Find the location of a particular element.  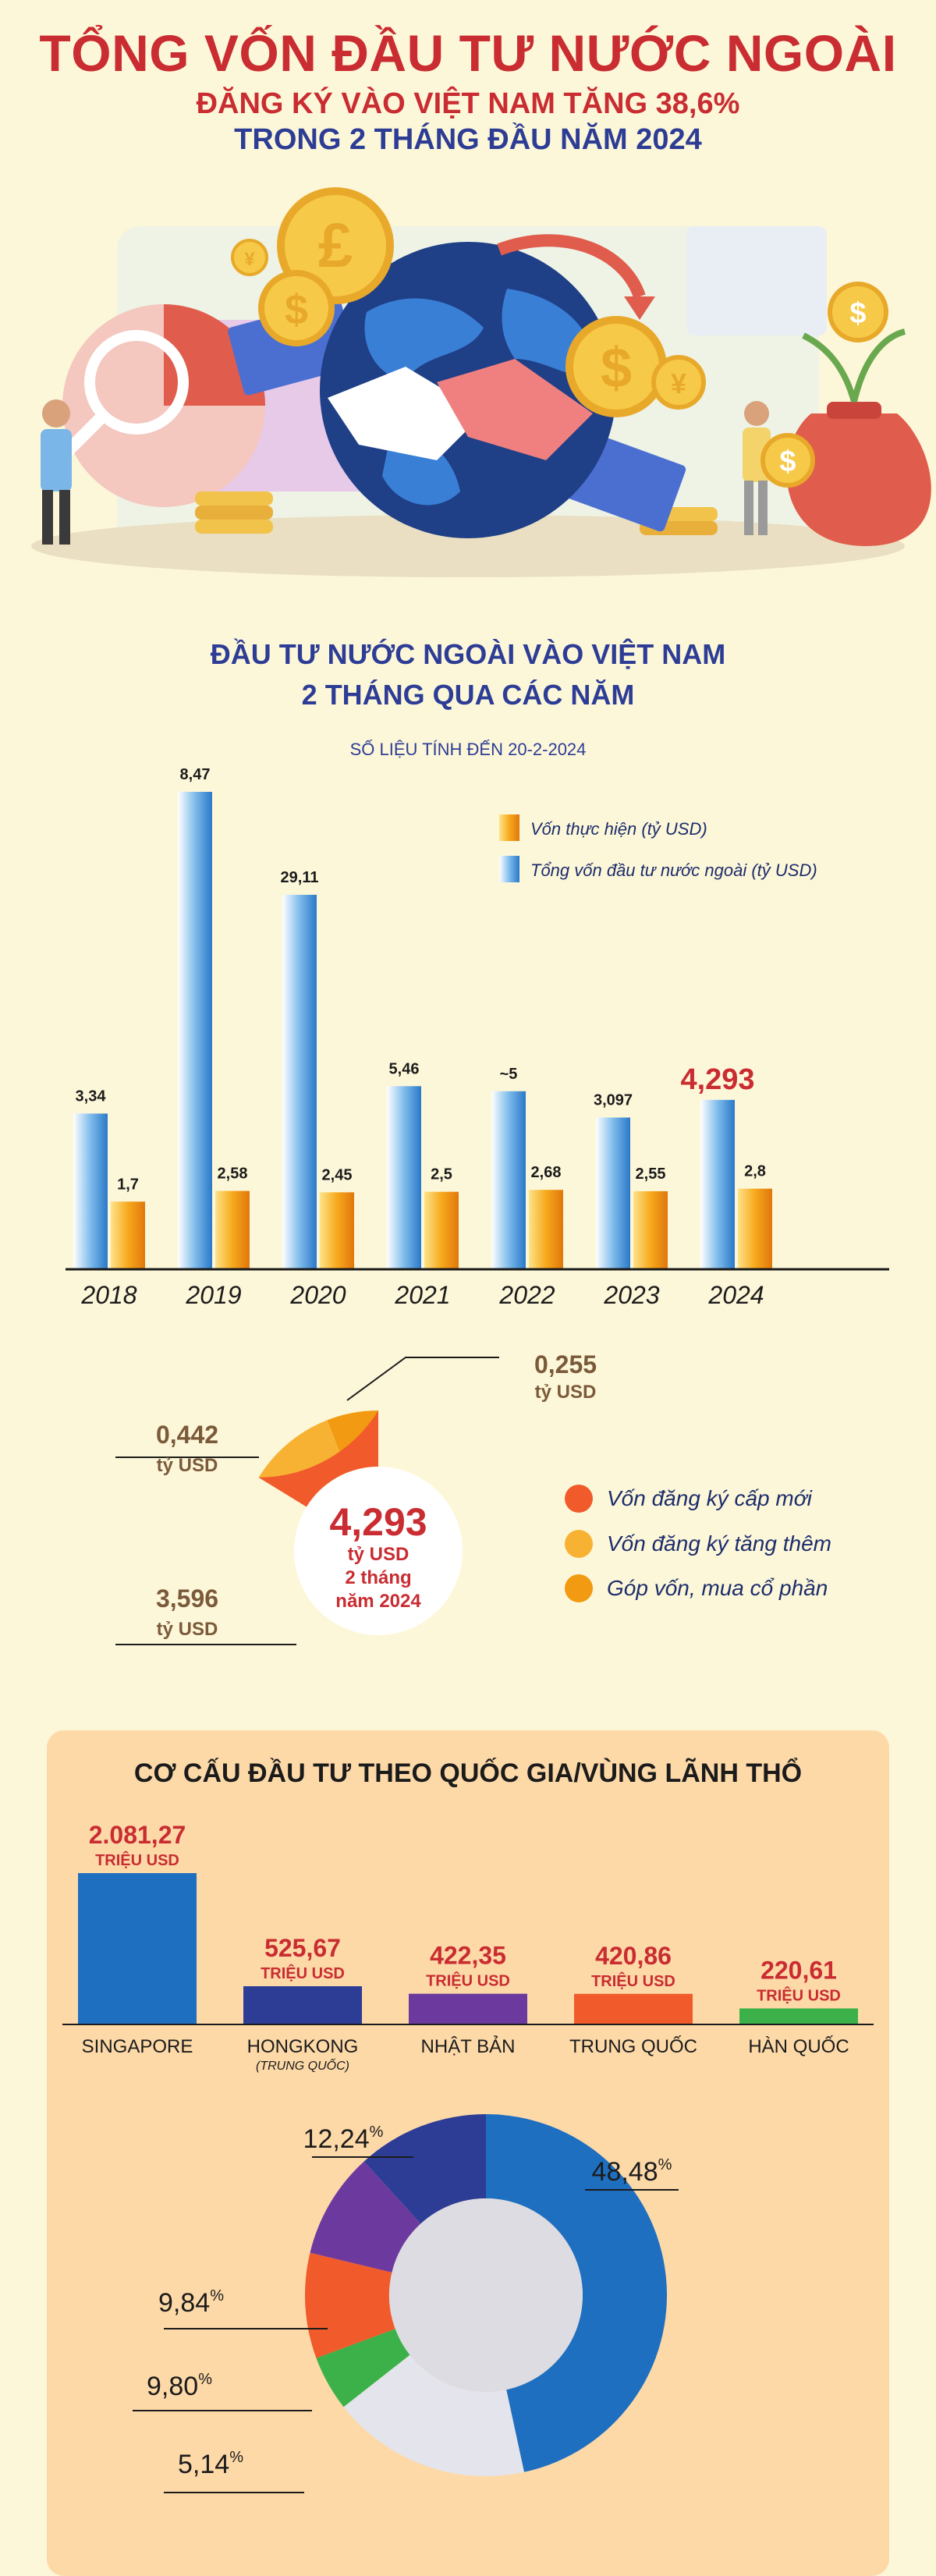

bar-total-2019 is located at coordinates (195, 1030).